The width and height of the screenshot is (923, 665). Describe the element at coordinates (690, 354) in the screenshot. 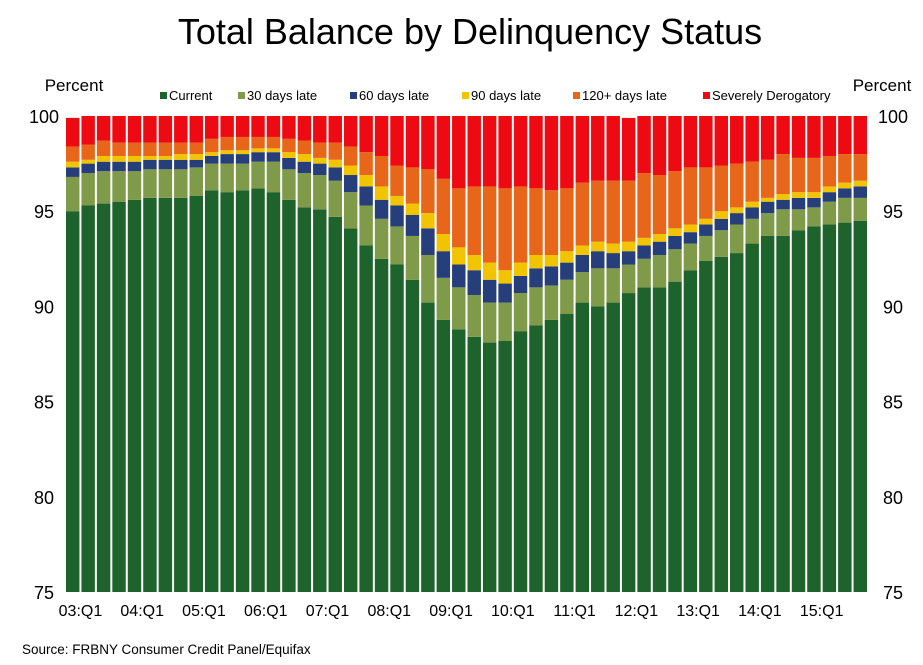

I see `bar-13-q1` at that location.